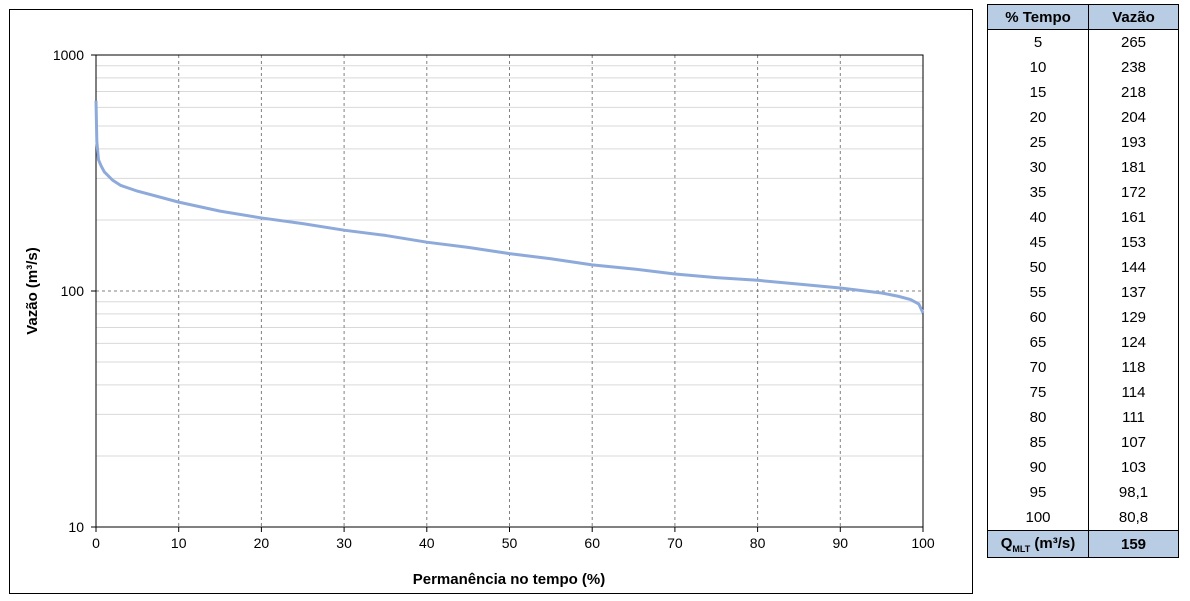 The width and height of the screenshot is (1190, 601). Describe the element at coordinates (1038, 42) in the screenshot. I see `cell-tempo: 5` at that location.